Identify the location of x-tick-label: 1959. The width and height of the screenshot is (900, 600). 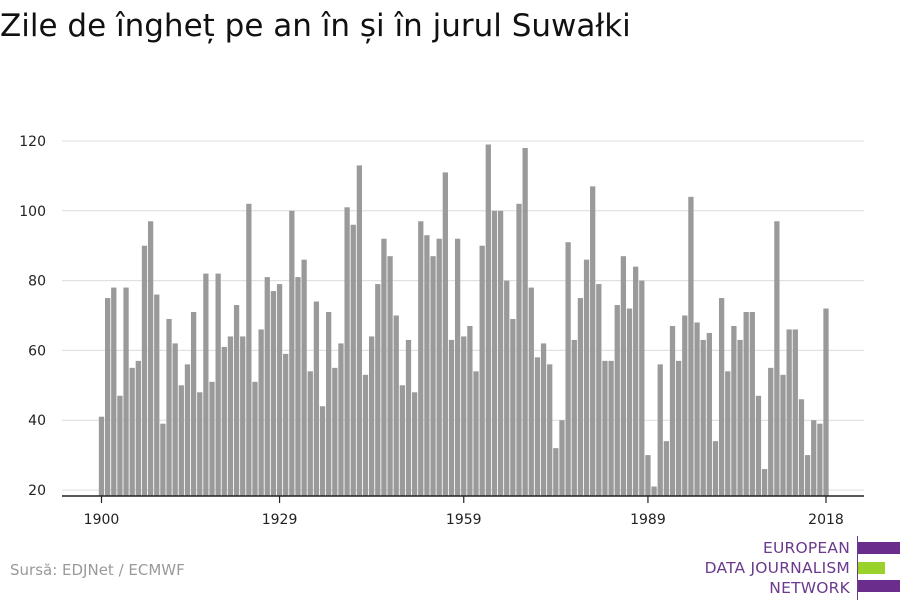
(464, 520).